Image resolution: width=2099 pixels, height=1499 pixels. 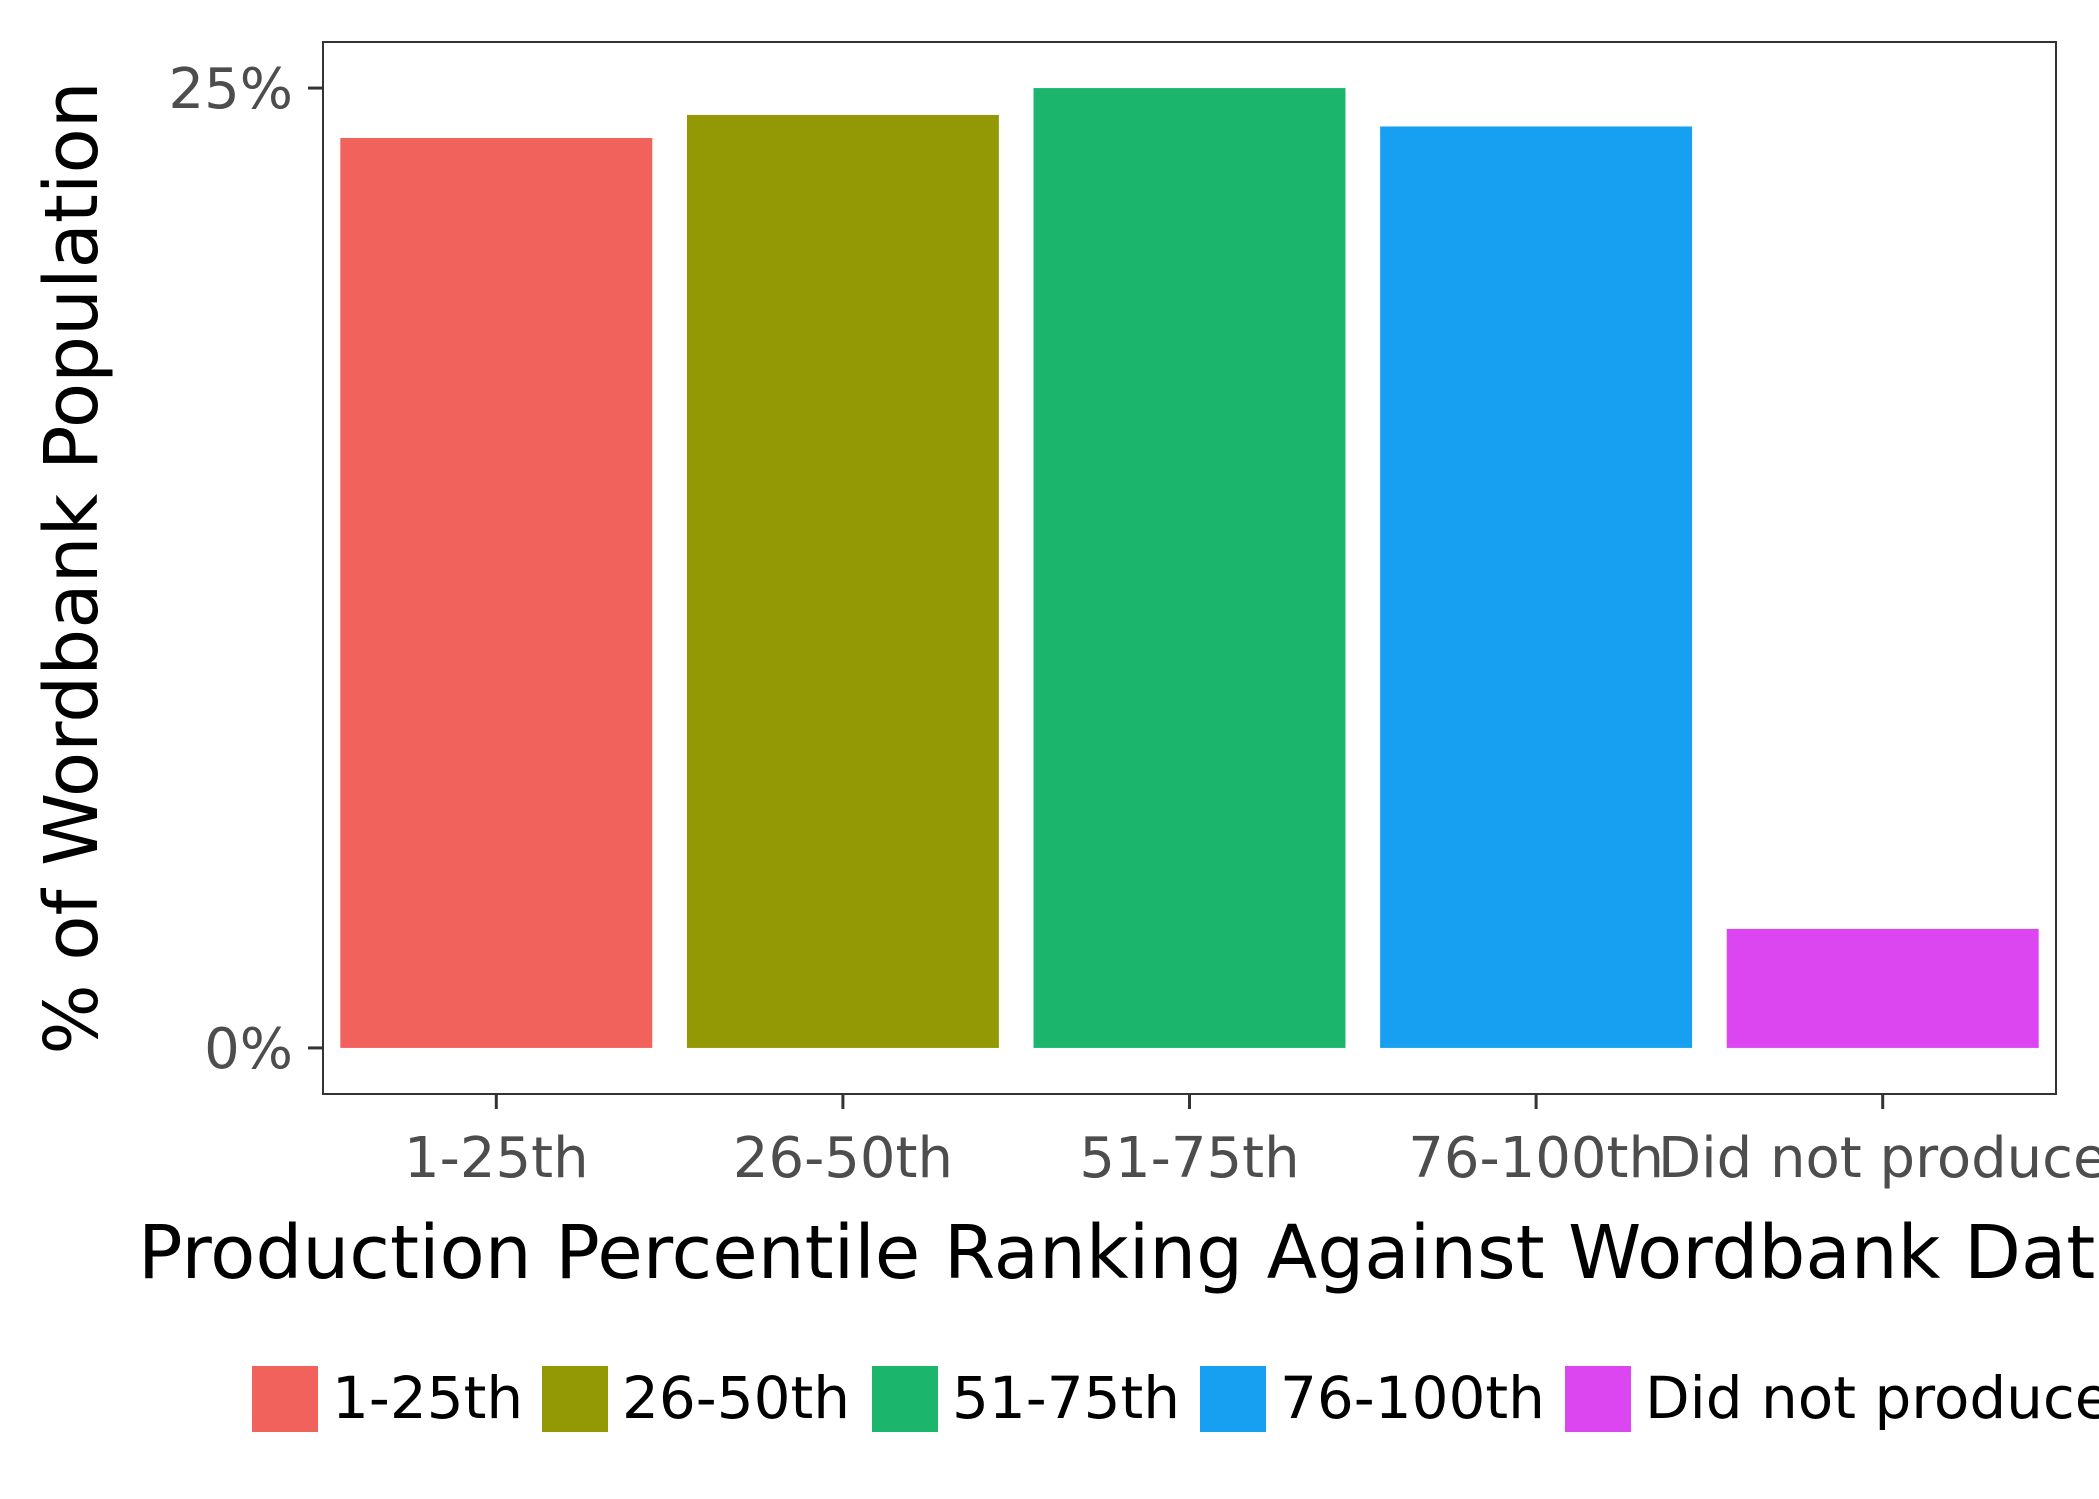 I want to click on legend-label: Did not produce, so click(x=1872, y=1398).